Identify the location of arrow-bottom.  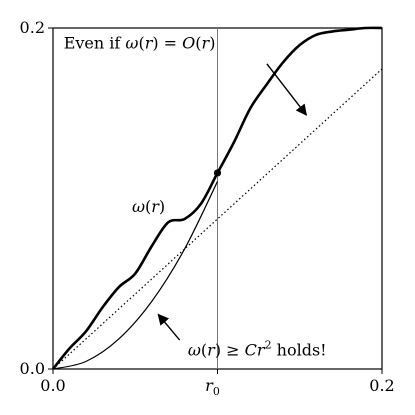
(169, 327).